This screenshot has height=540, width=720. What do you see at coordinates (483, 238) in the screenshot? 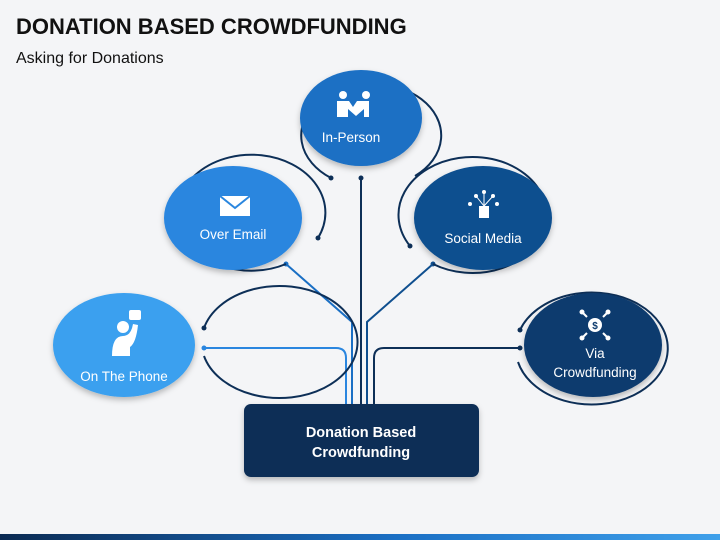
I see `node-label: Social Media` at bounding box center [483, 238].